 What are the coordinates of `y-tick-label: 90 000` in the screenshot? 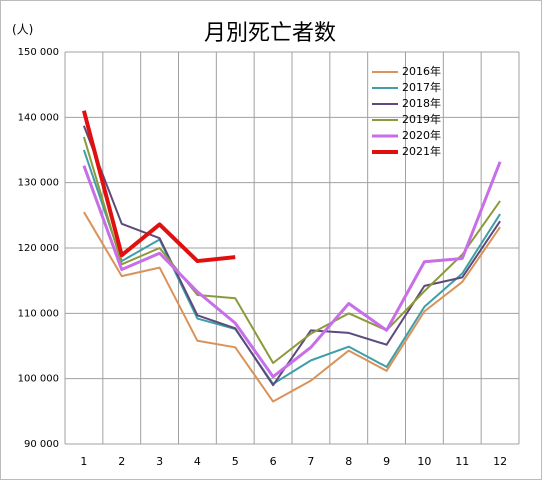 It's located at (41, 444).